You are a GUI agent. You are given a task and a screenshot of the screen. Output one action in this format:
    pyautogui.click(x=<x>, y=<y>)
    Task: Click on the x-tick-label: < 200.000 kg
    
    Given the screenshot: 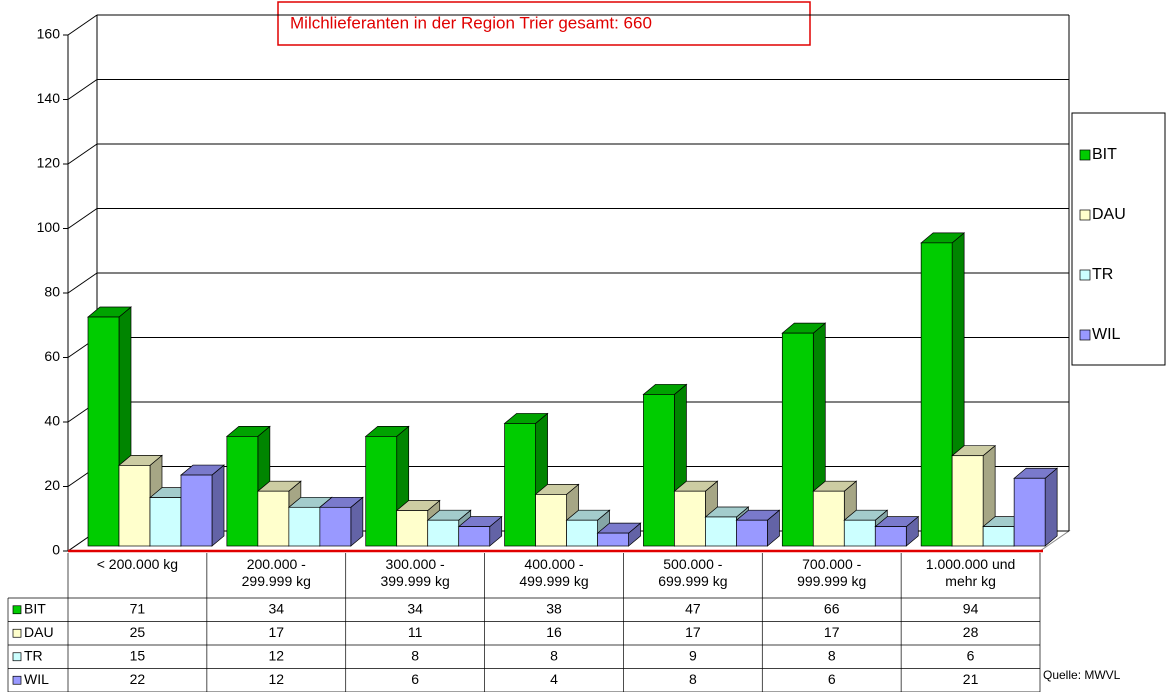 What is the action you would take?
    pyautogui.click(x=137, y=564)
    